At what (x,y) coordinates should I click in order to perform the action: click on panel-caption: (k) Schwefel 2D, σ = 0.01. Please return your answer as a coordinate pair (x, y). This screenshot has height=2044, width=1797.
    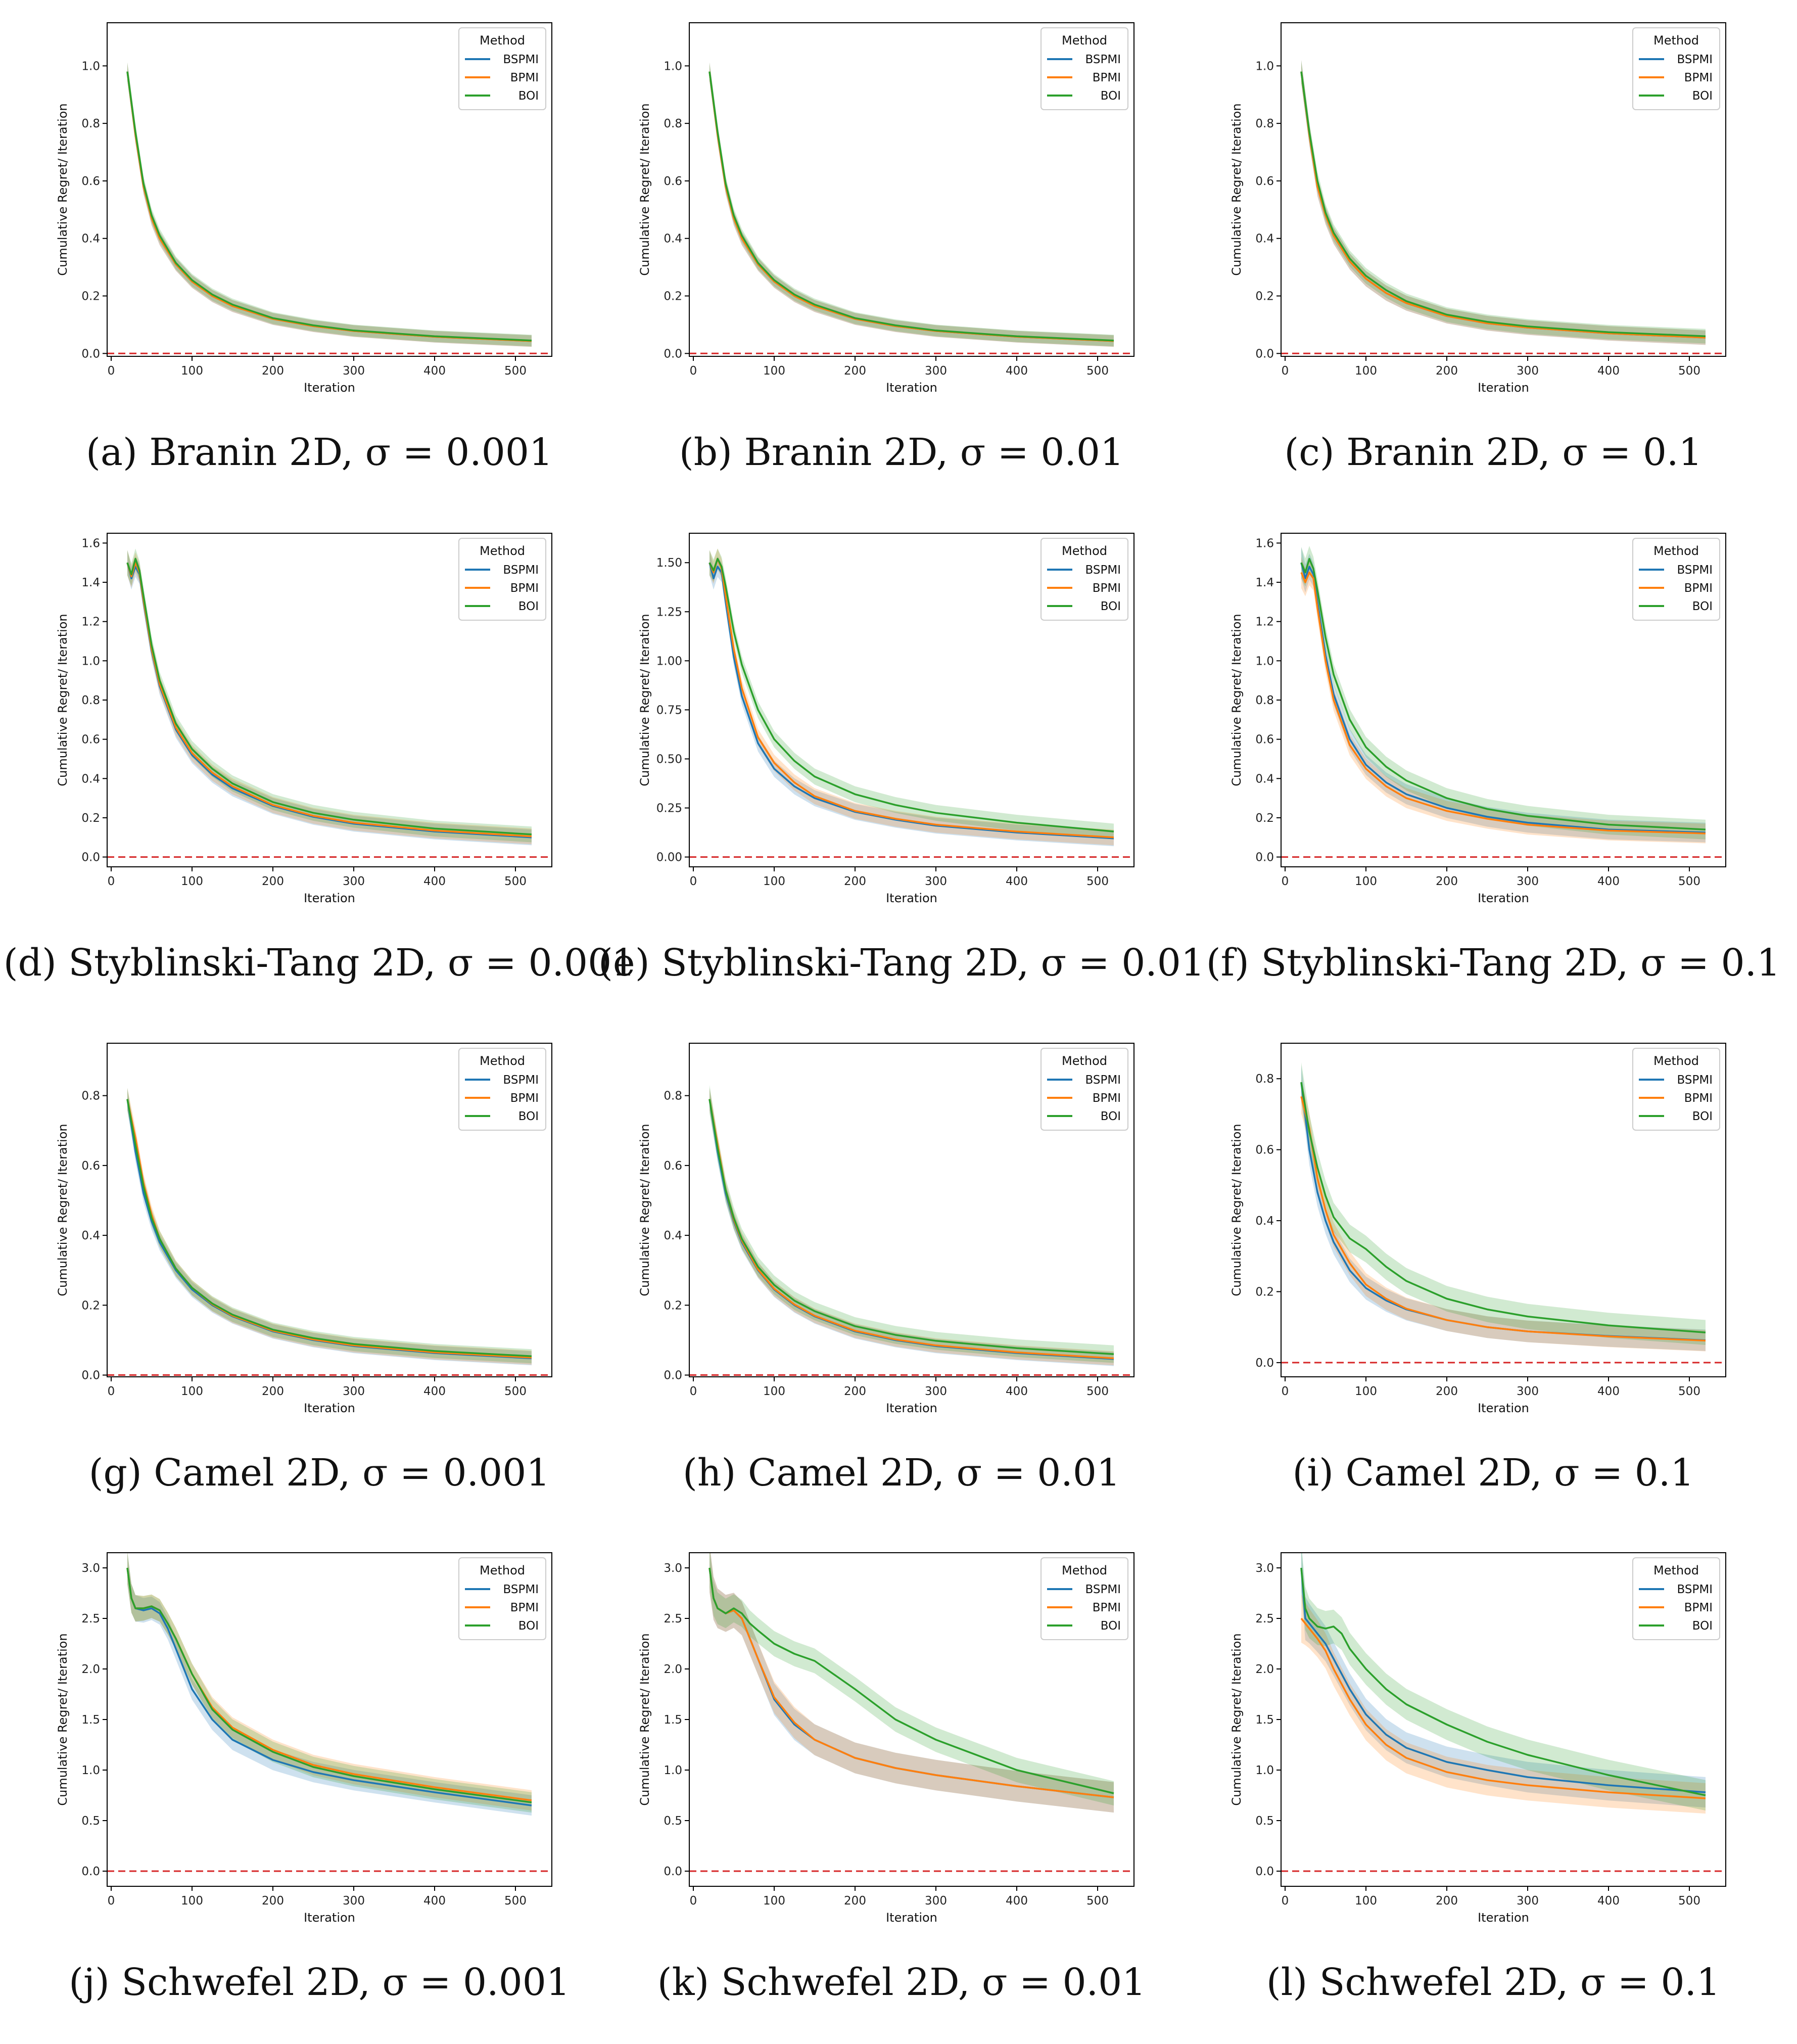
    Looking at the image, I should click on (901, 1982).